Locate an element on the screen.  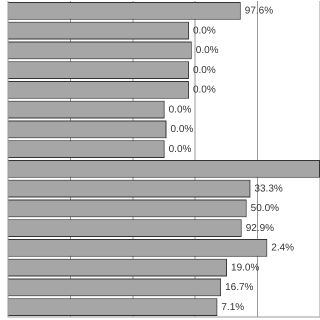
annotation: 50.0% is located at coordinates (265, 208).